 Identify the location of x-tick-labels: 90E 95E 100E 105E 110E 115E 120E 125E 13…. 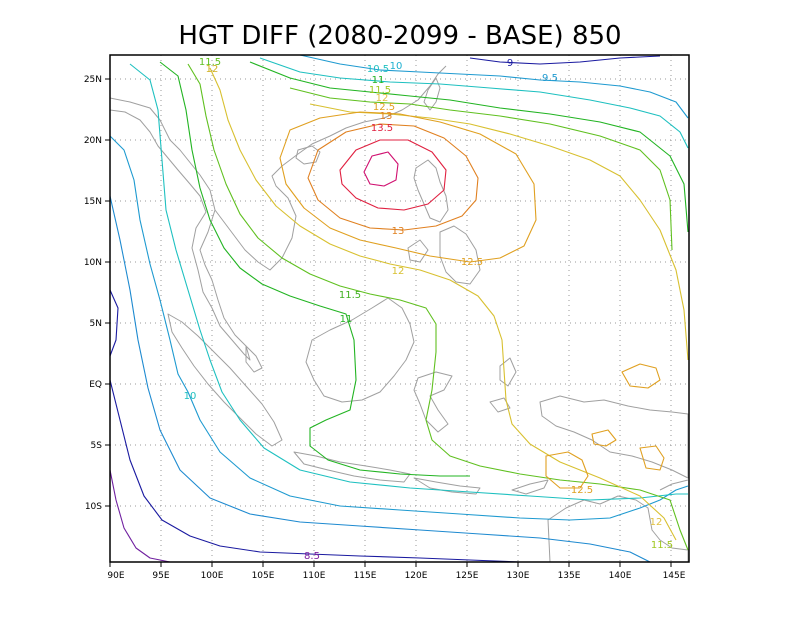
(396, 576).